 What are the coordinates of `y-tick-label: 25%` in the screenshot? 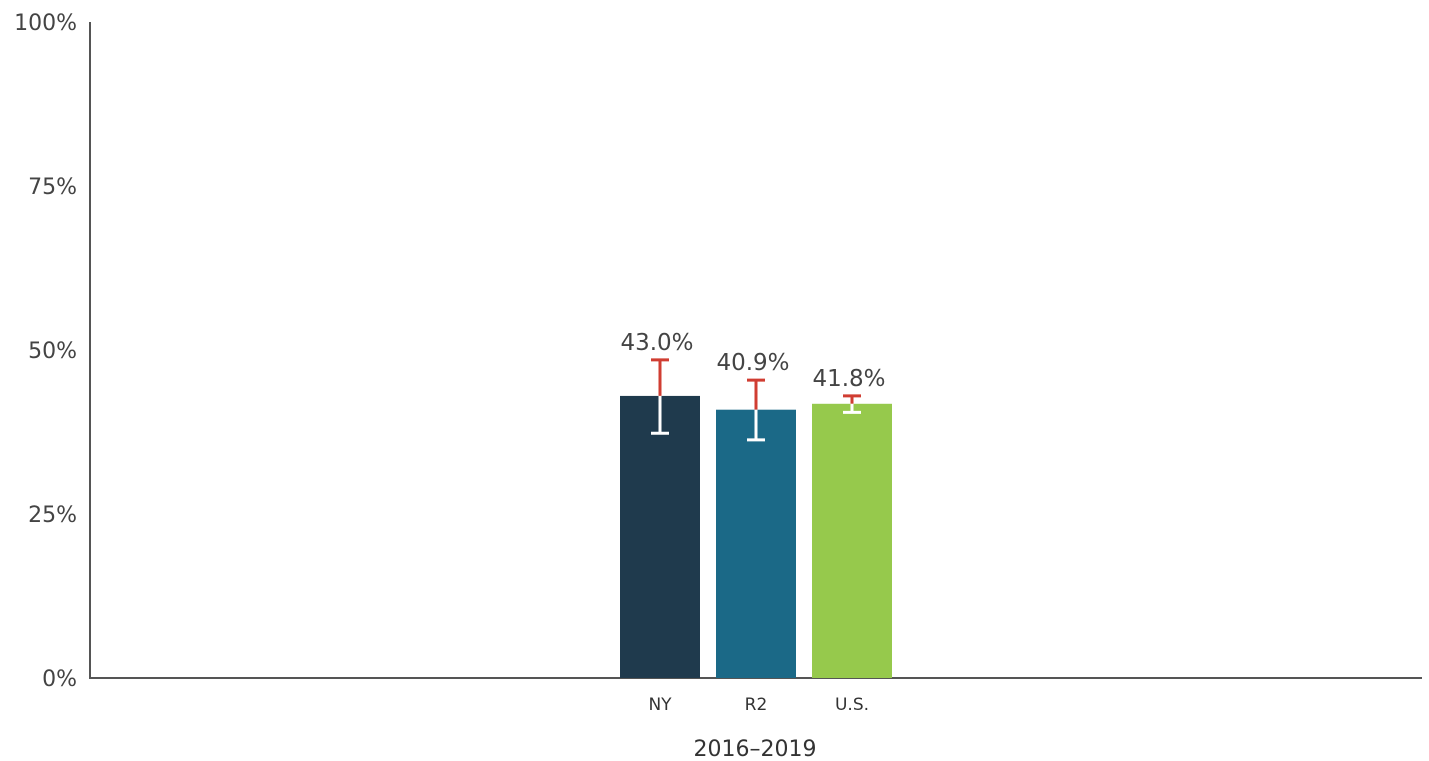 It's located at (52, 515).